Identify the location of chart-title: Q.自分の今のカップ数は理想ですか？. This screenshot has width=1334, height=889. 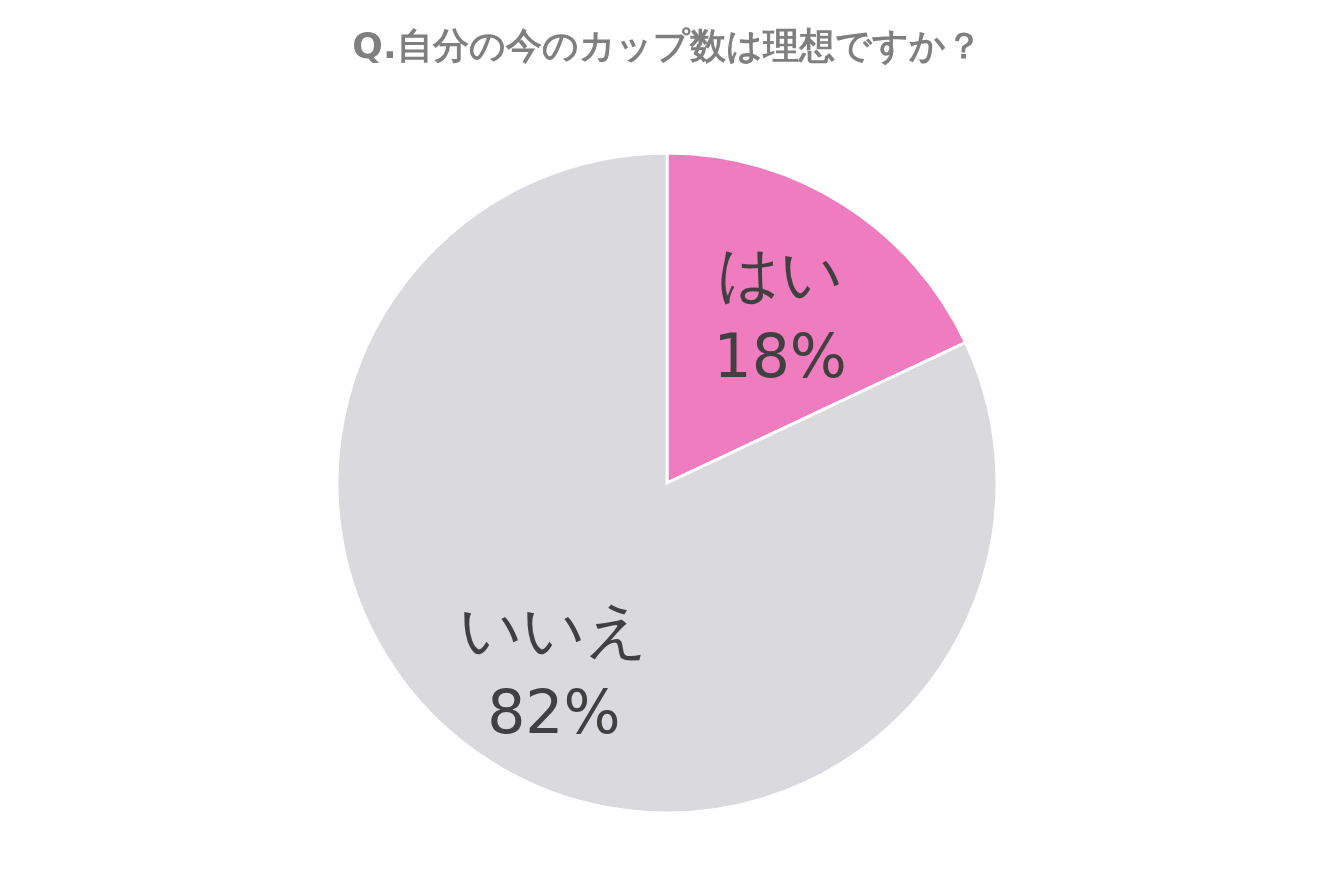
(667, 45).